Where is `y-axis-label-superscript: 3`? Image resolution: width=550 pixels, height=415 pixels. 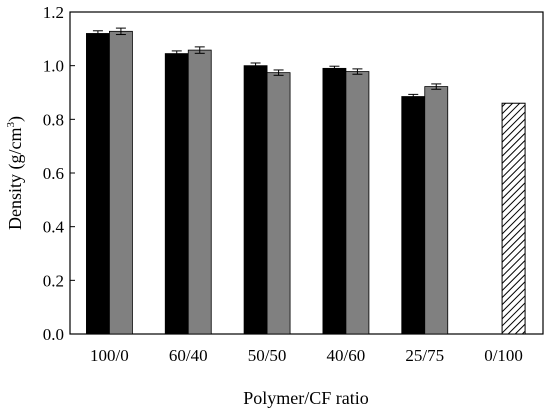
y-axis-label-superscript: 3 is located at coordinates (11, 125).